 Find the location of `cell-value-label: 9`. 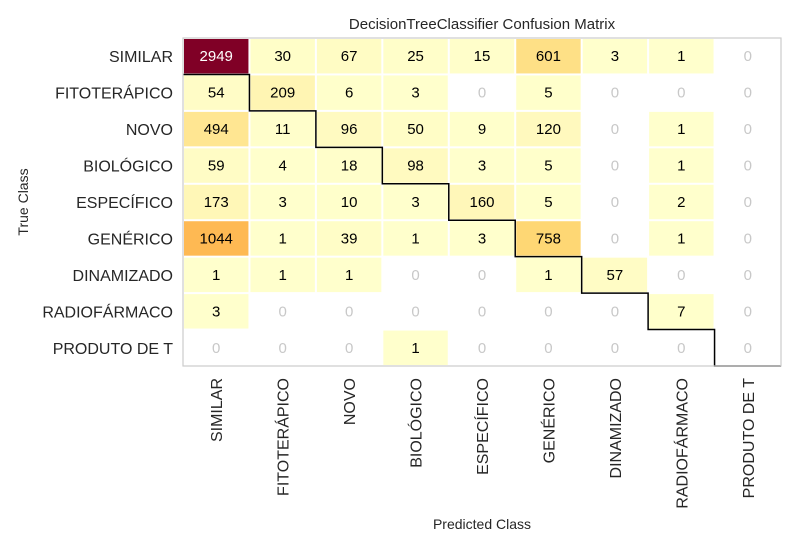

cell-value-label: 9 is located at coordinates (482, 129).